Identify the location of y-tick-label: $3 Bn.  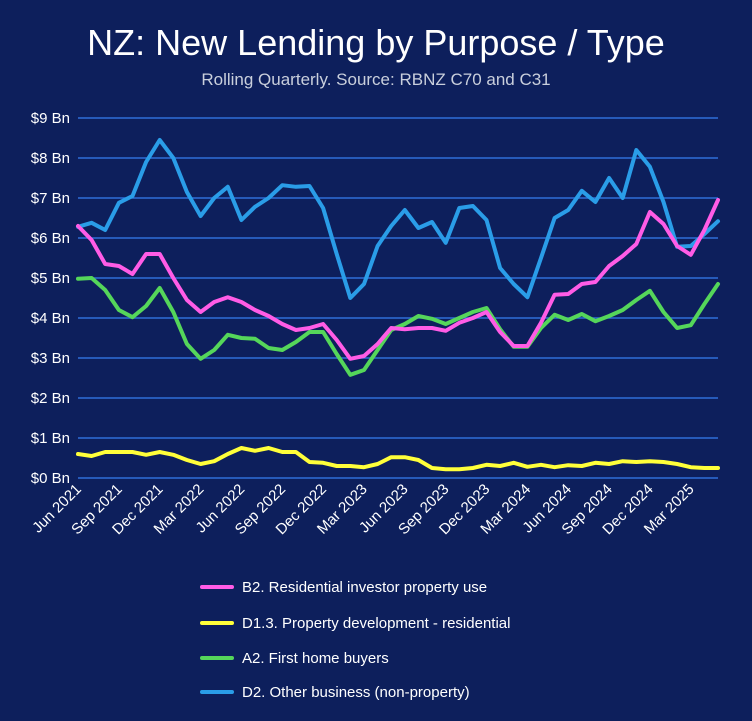
(50, 358).